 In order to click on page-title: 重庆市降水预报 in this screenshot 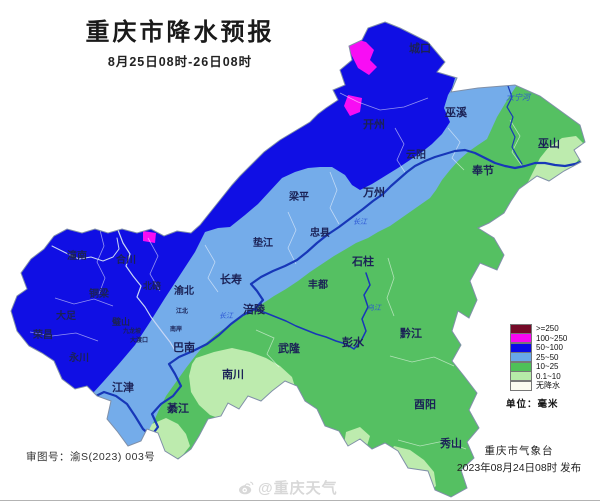, I will do `click(180, 31)`.